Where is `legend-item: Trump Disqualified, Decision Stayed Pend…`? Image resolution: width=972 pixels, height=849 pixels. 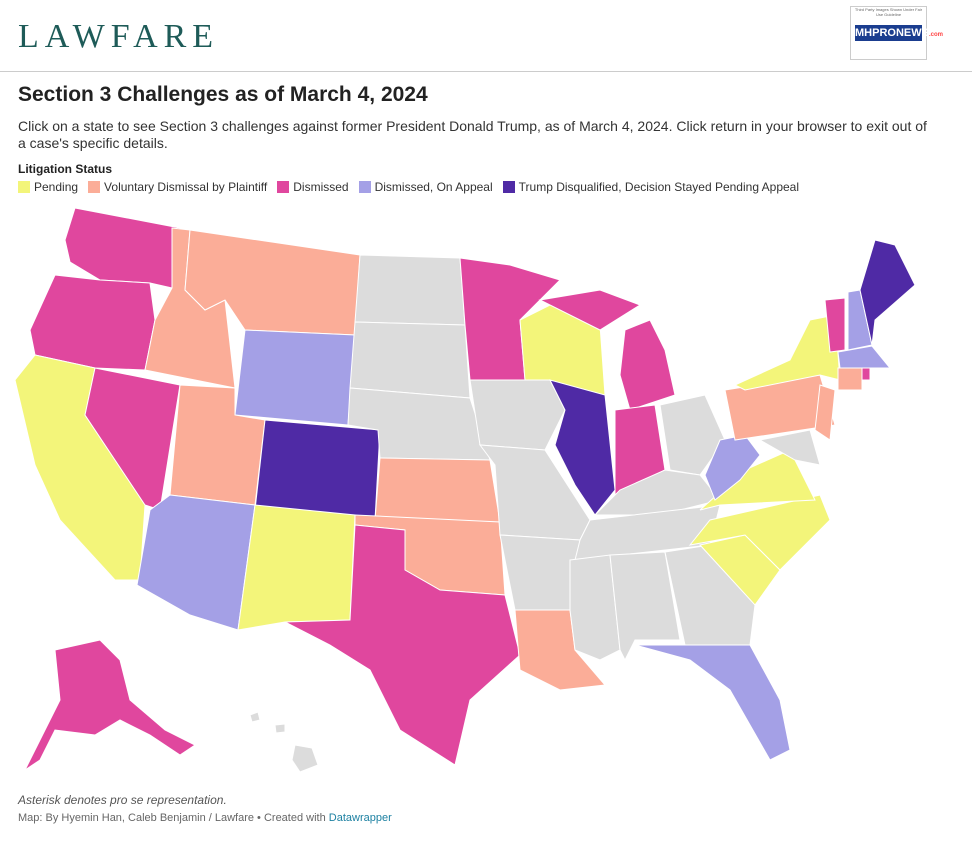 legend-item: Trump Disqualified, Decision Stayed Pend… is located at coordinates (651, 187).